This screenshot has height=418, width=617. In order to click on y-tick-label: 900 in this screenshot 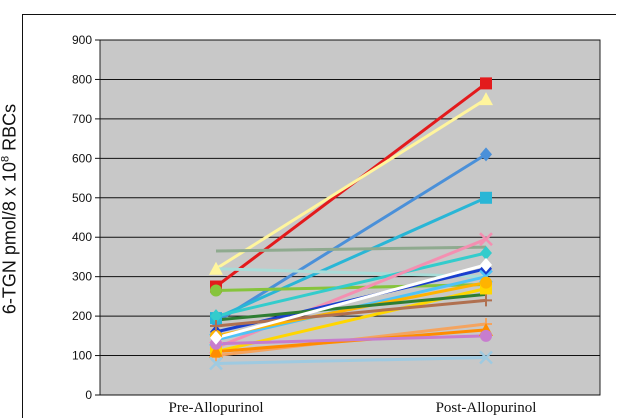, I will do `click(82, 40)`.